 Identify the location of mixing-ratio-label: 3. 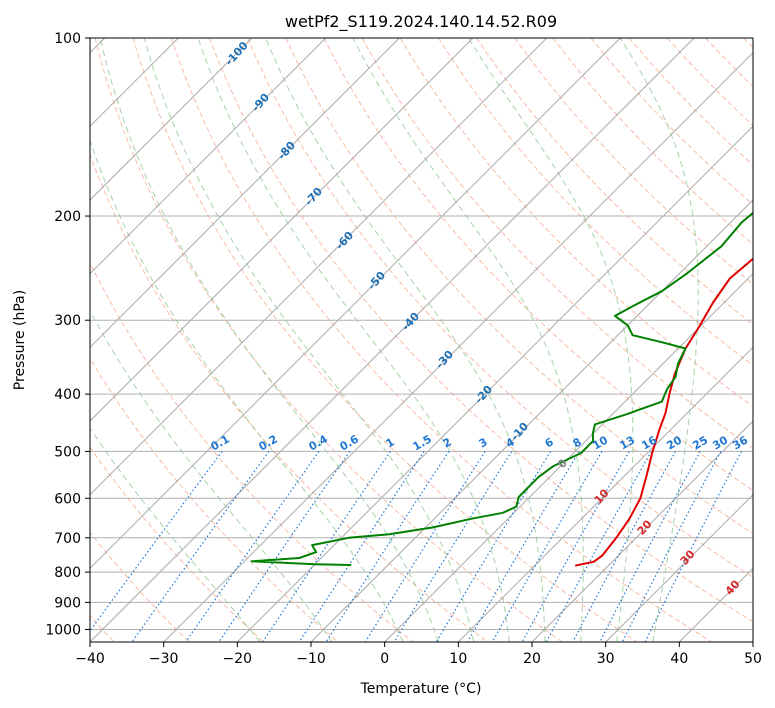
(483, 442).